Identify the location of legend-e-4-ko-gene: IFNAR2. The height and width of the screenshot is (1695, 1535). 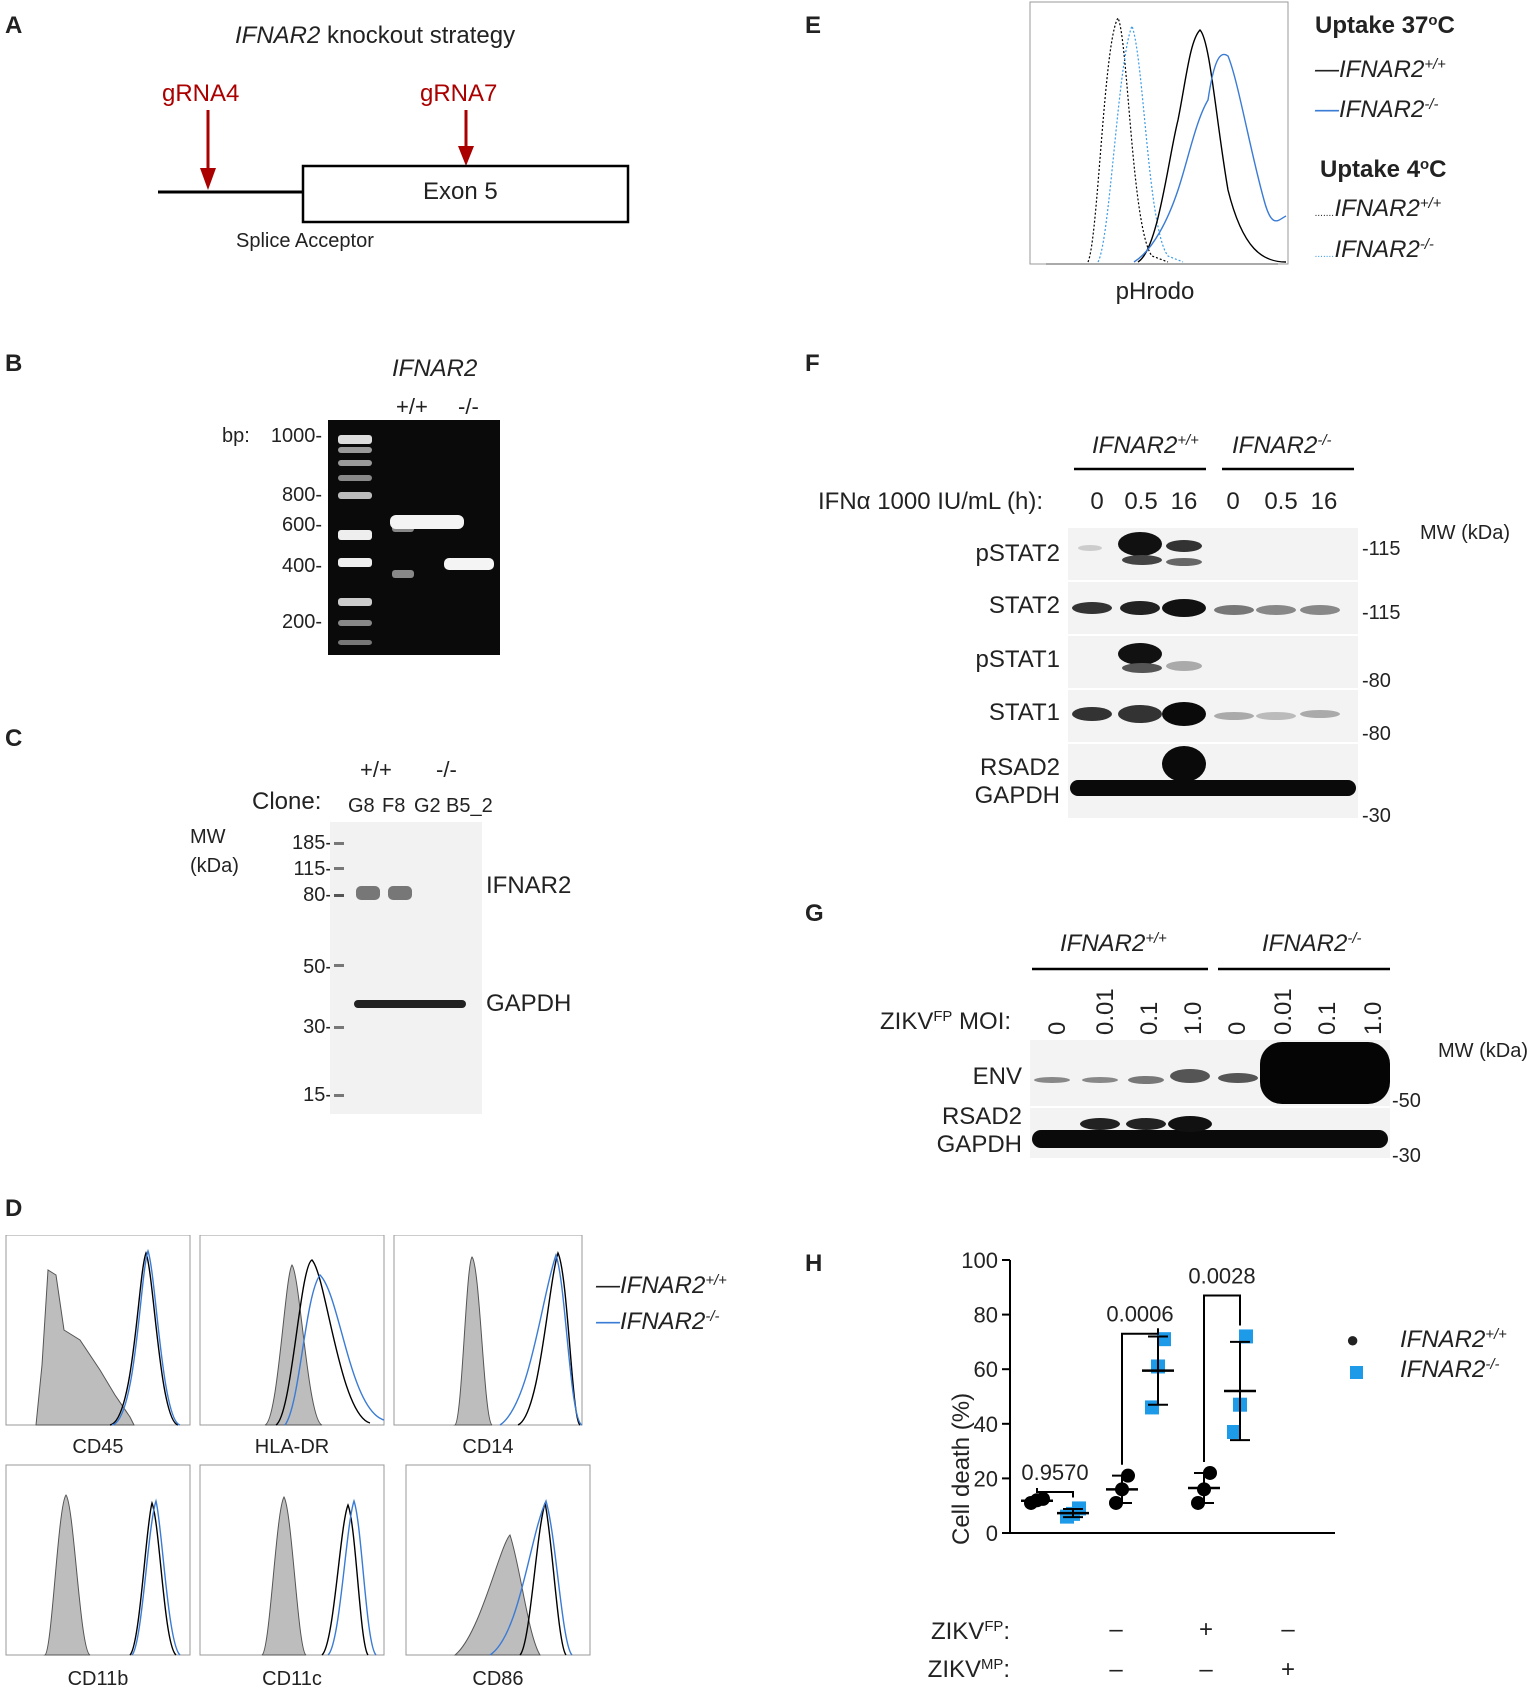
(1377, 249).